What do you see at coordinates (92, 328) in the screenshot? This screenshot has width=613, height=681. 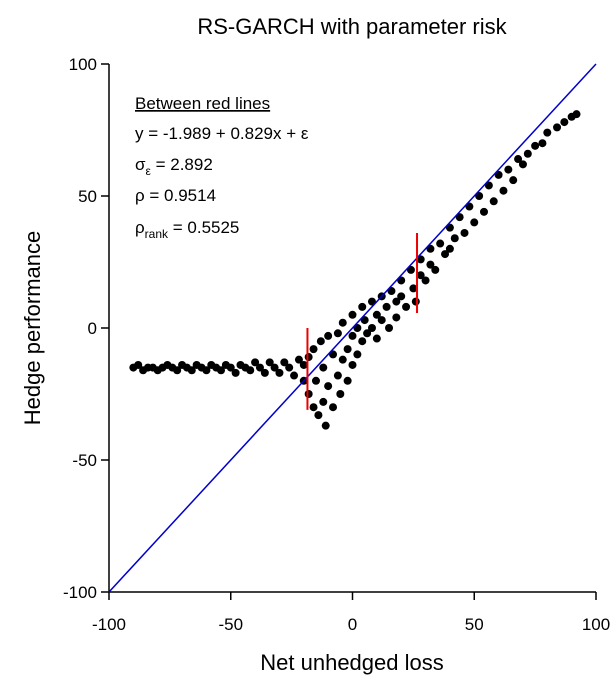 I see `y-tick-label: 0` at bounding box center [92, 328].